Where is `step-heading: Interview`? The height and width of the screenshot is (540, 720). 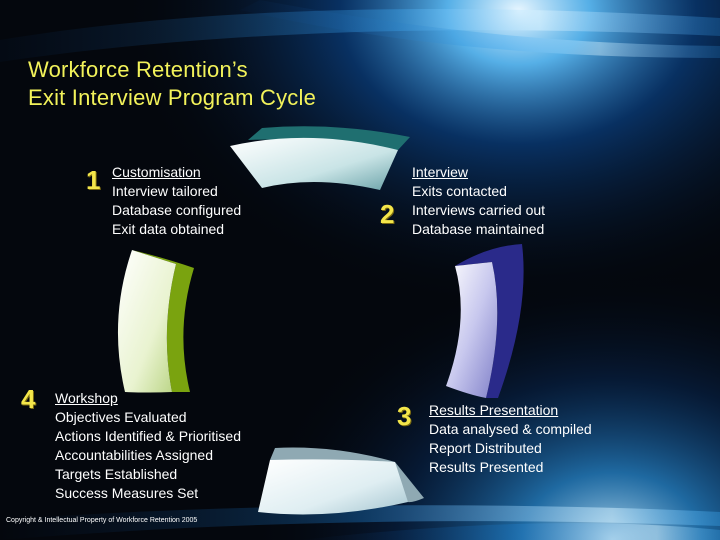 step-heading: Interview is located at coordinates (440, 172).